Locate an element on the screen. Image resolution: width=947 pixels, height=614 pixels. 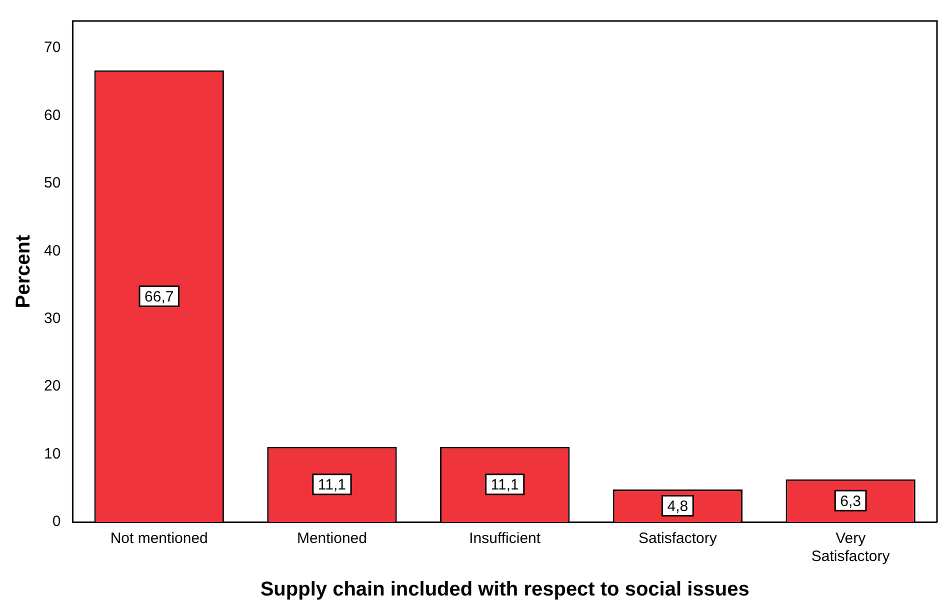
data-label: 66,7 is located at coordinates (159, 297).